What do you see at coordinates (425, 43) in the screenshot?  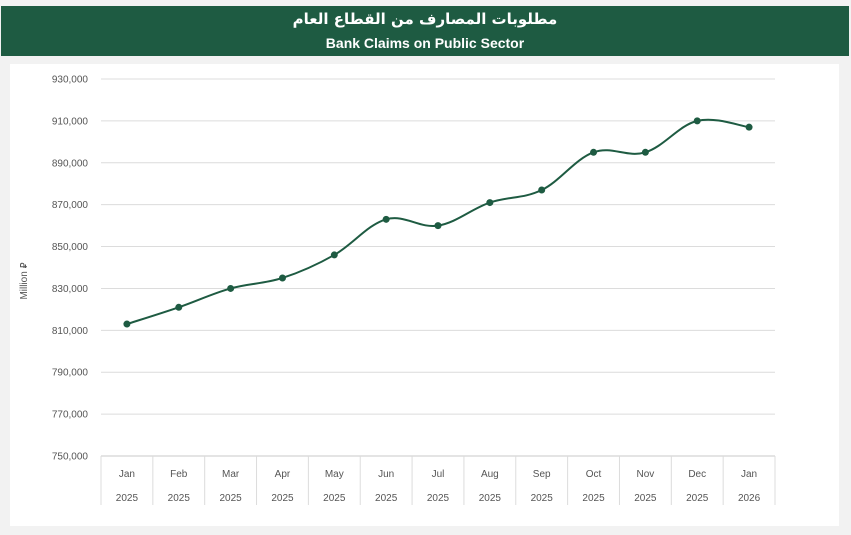 I see `chart-title-english: Bank Claims on Public Sector` at bounding box center [425, 43].